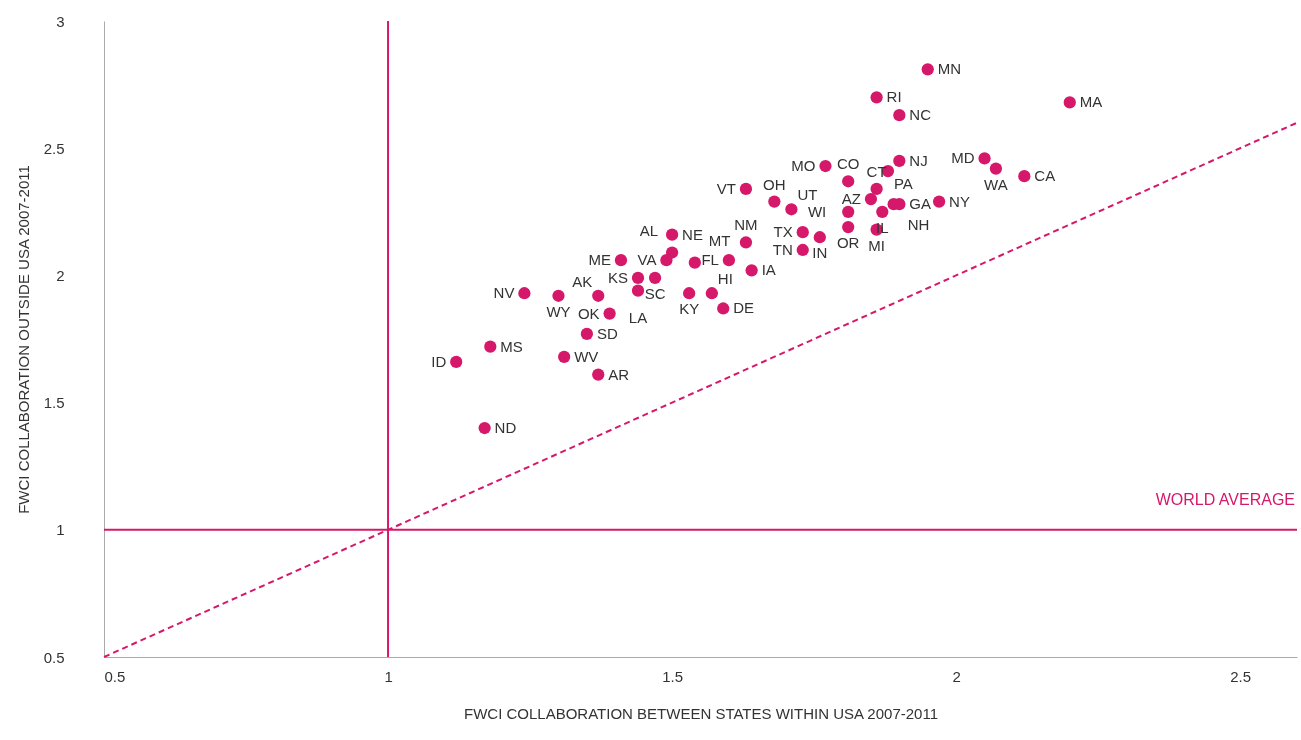 The height and width of the screenshot is (740, 1301). Describe the element at coordinates (725, 279) in the screenshot. I see `data-label: HI` at that location.